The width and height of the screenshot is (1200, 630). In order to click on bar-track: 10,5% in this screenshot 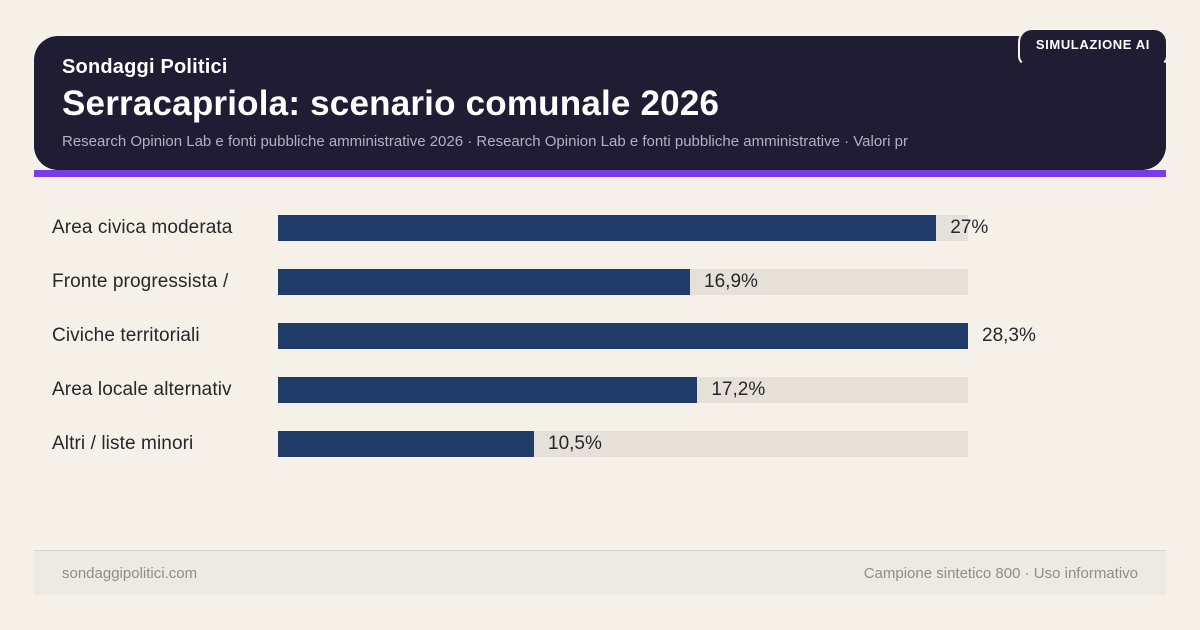, I will do `click(623, 444)`.